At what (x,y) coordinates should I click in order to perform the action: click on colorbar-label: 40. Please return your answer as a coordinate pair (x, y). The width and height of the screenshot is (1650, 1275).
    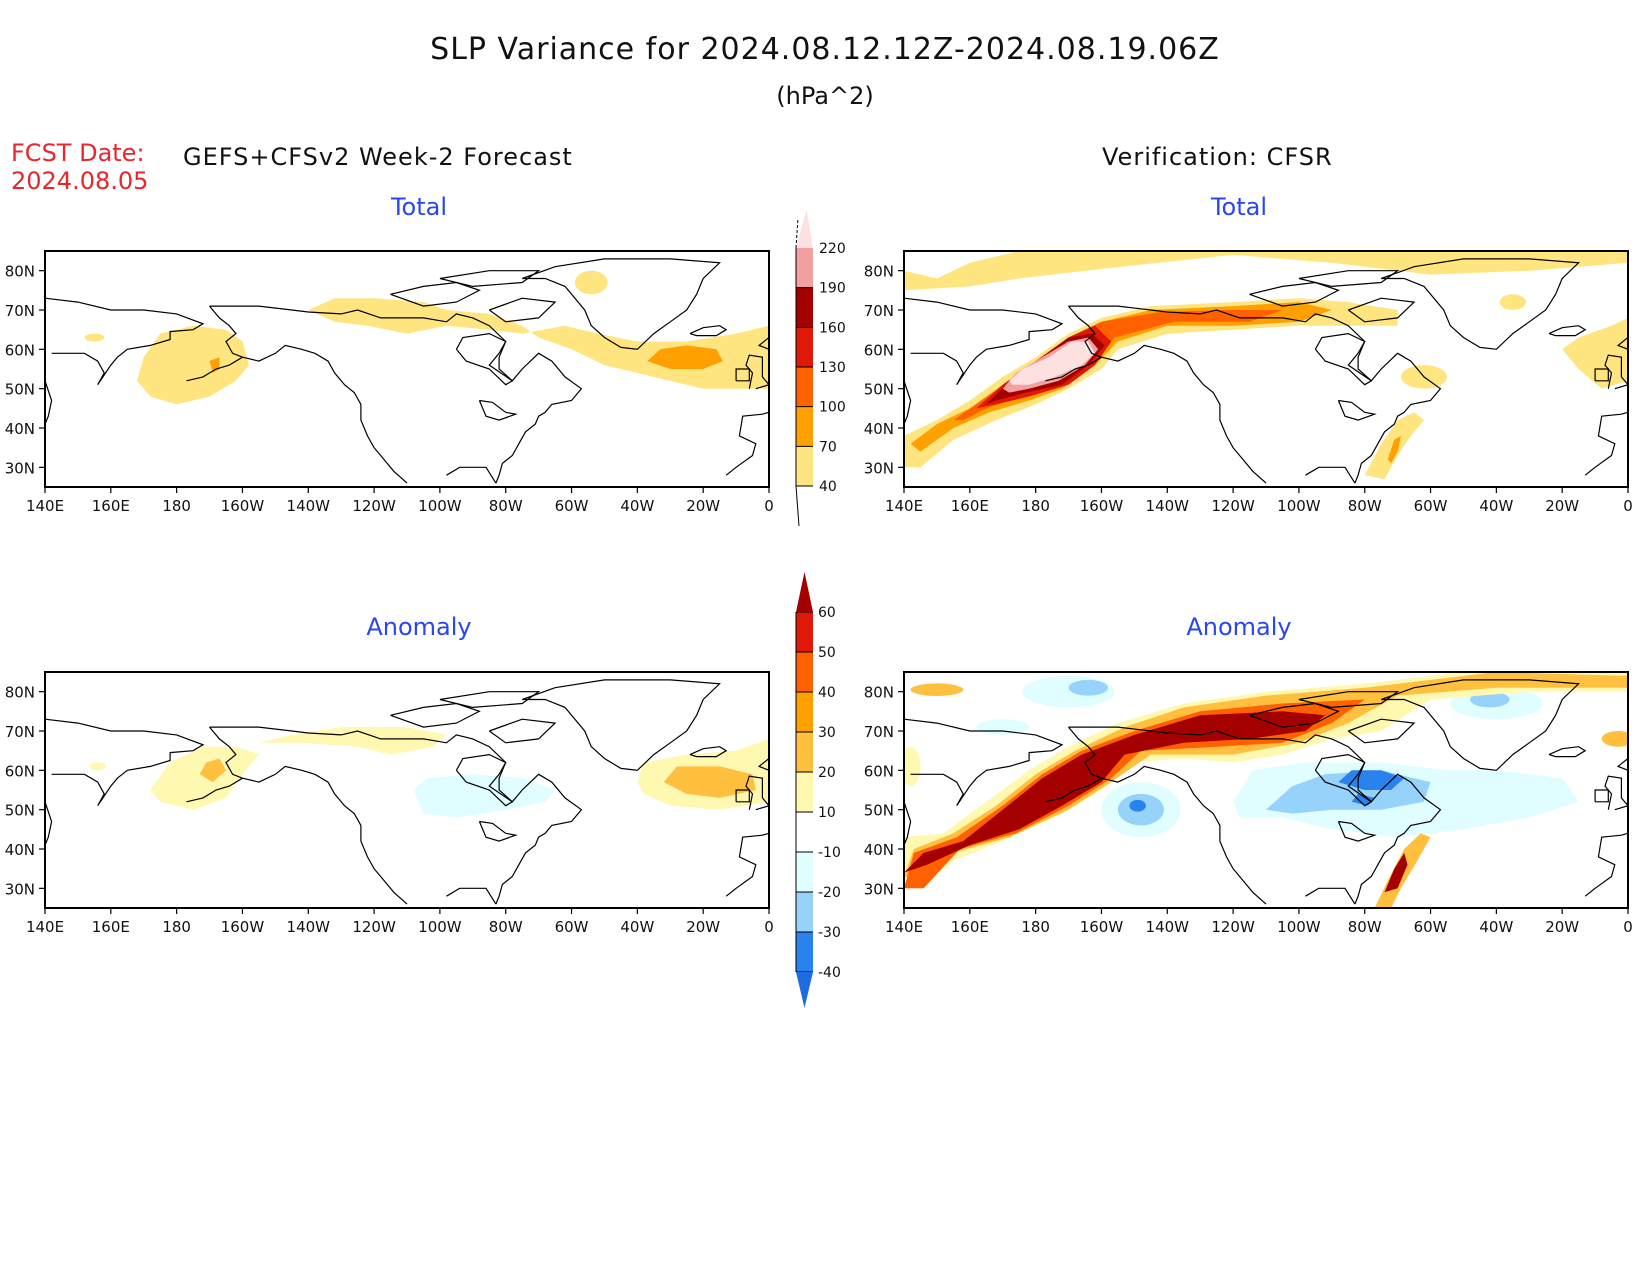
    Looking at the image, I should click on (827, 693).